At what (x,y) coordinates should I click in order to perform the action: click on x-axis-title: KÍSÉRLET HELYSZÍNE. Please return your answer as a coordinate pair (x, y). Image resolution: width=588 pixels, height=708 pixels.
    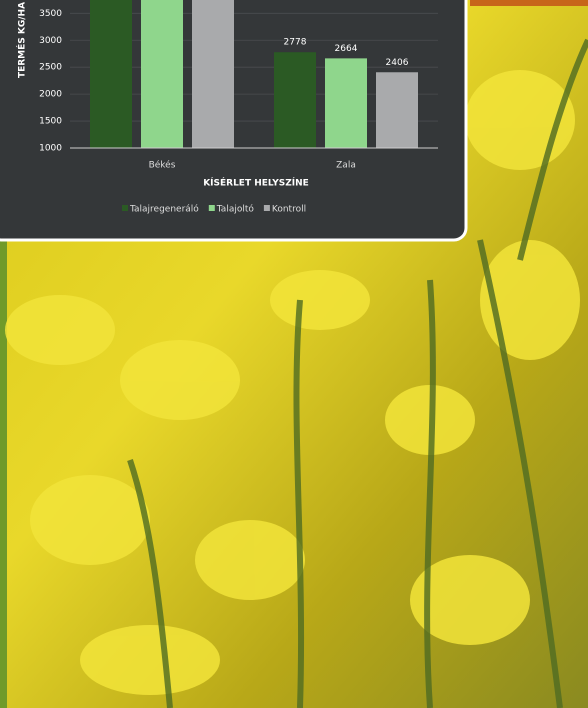
    Looking at the image, I should click on (256, 183).